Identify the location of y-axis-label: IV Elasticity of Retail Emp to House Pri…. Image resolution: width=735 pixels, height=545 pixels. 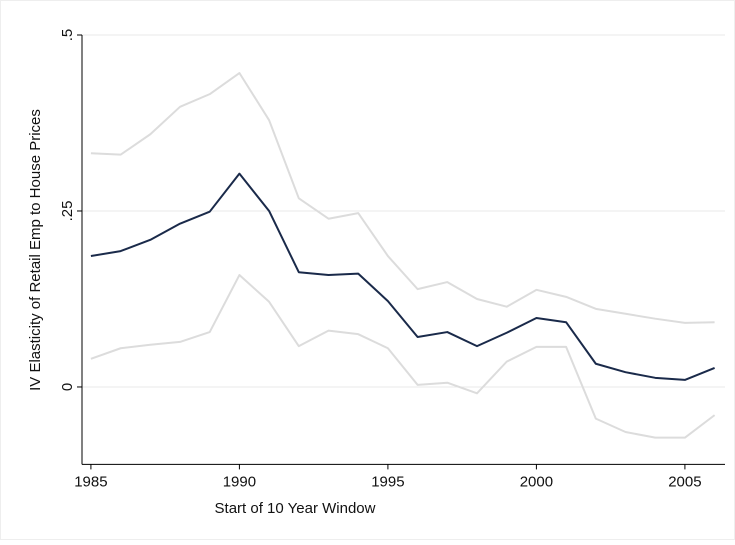
(35, 250).